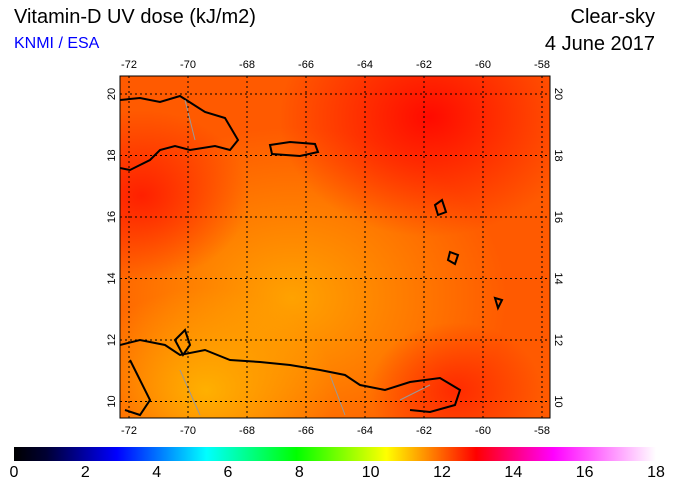  I want to click on lon-tick-label-top: -66, so click(306, 65).